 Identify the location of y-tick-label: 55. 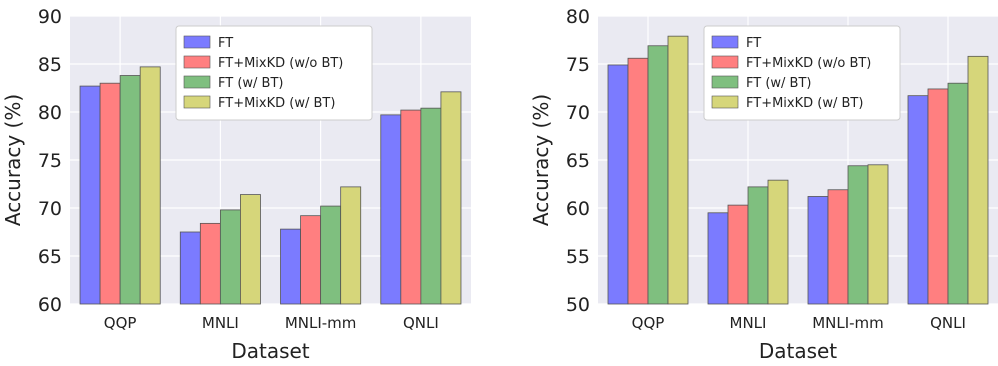
(578, 257).